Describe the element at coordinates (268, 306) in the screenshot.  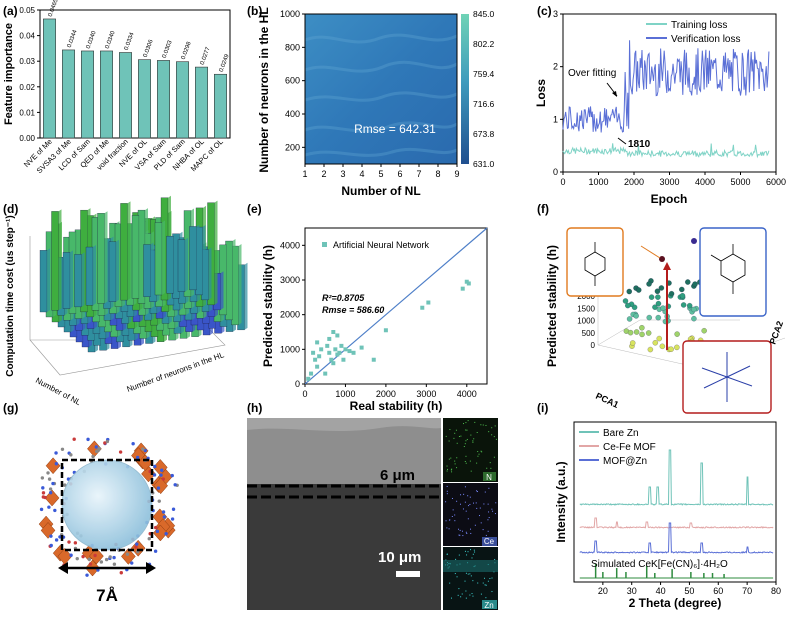
I see `panel-e-ylabel: Predicted stability (h)` at that location.